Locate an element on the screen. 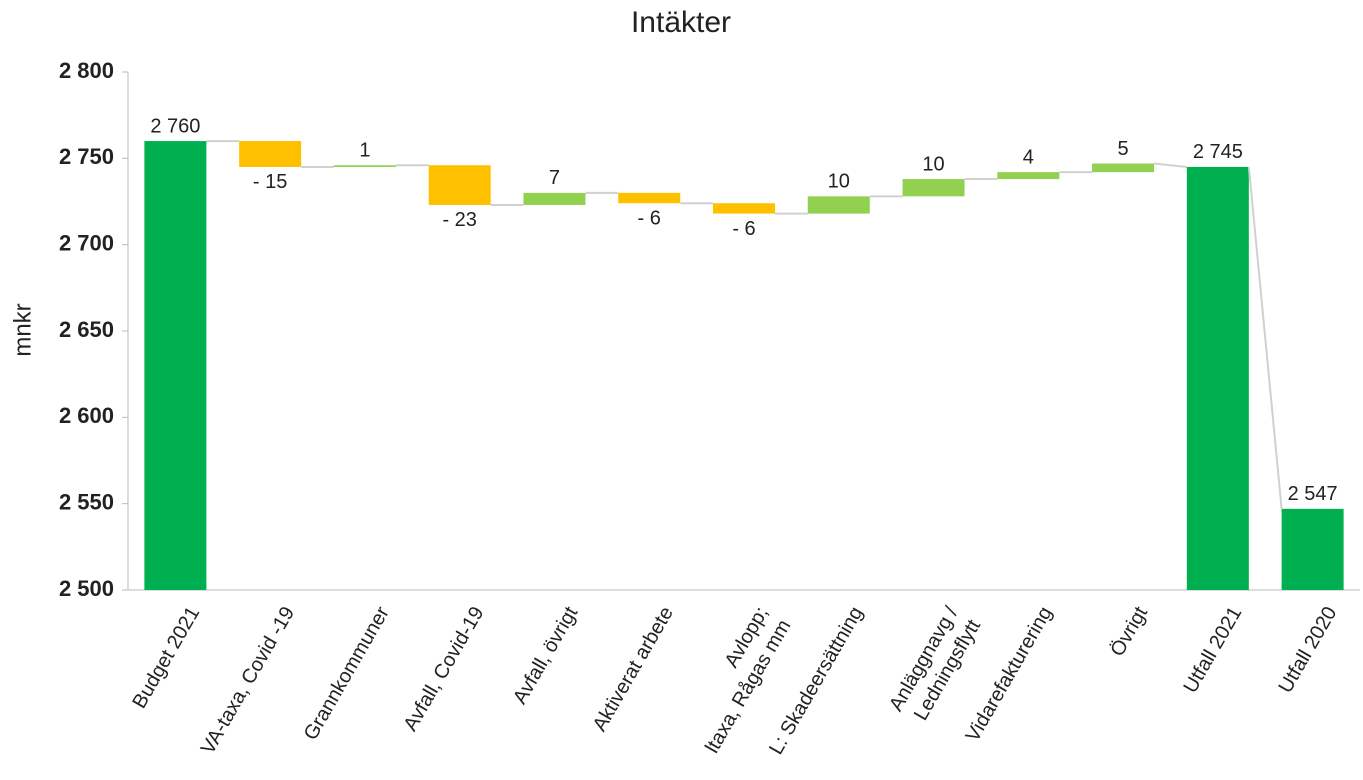 The image size is (1363, 780). value-label: 2 760 is located at coordinates (175, 126).